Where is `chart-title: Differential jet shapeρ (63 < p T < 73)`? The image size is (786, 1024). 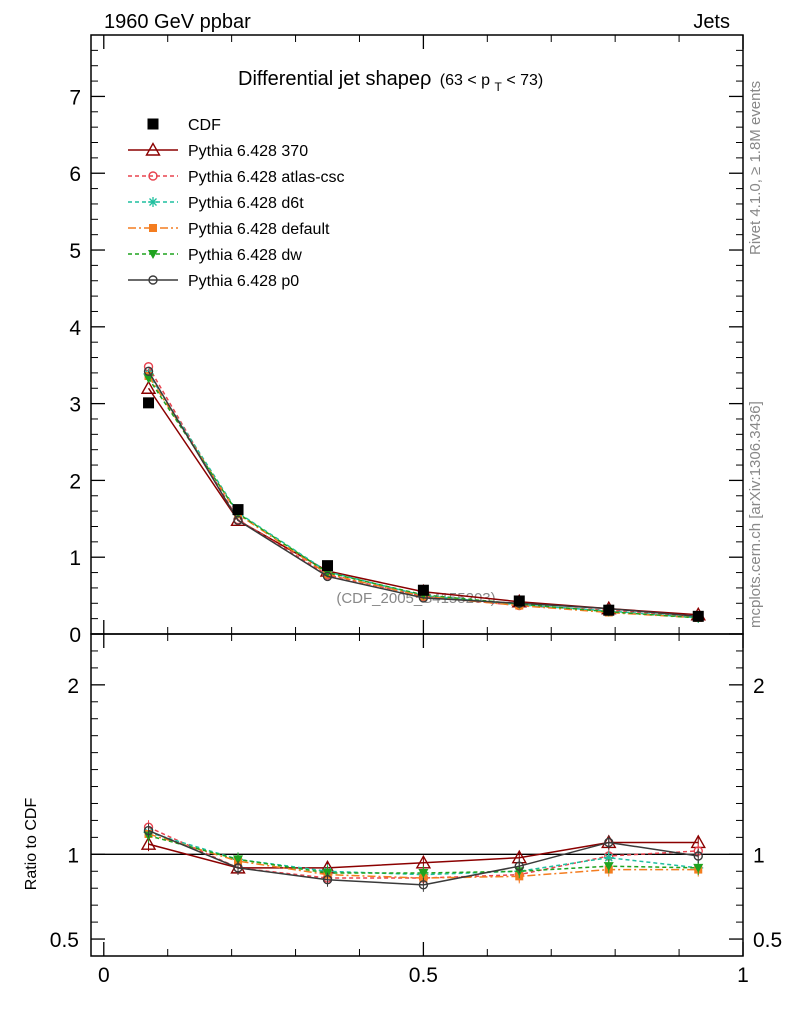
chart-title: Differential jet shapeρ (63 < p T < 73) is located at coordinates (390, 81).